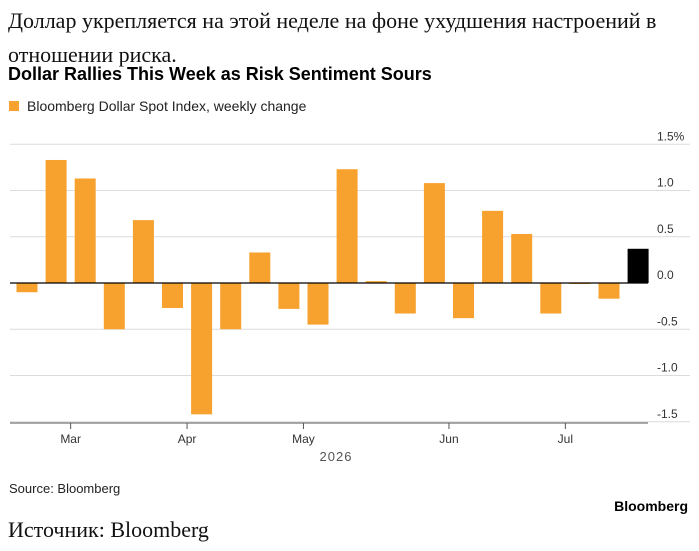  Describe the element at coordinates (65, 488) in the screenshot. I see `chart-source: Source: Bloomberg` at that location.